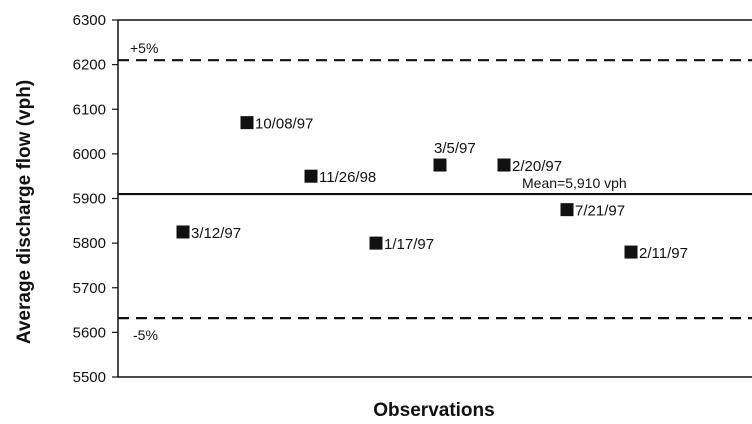  I want to click on y-tick-label: 5500, so click(89, 377).